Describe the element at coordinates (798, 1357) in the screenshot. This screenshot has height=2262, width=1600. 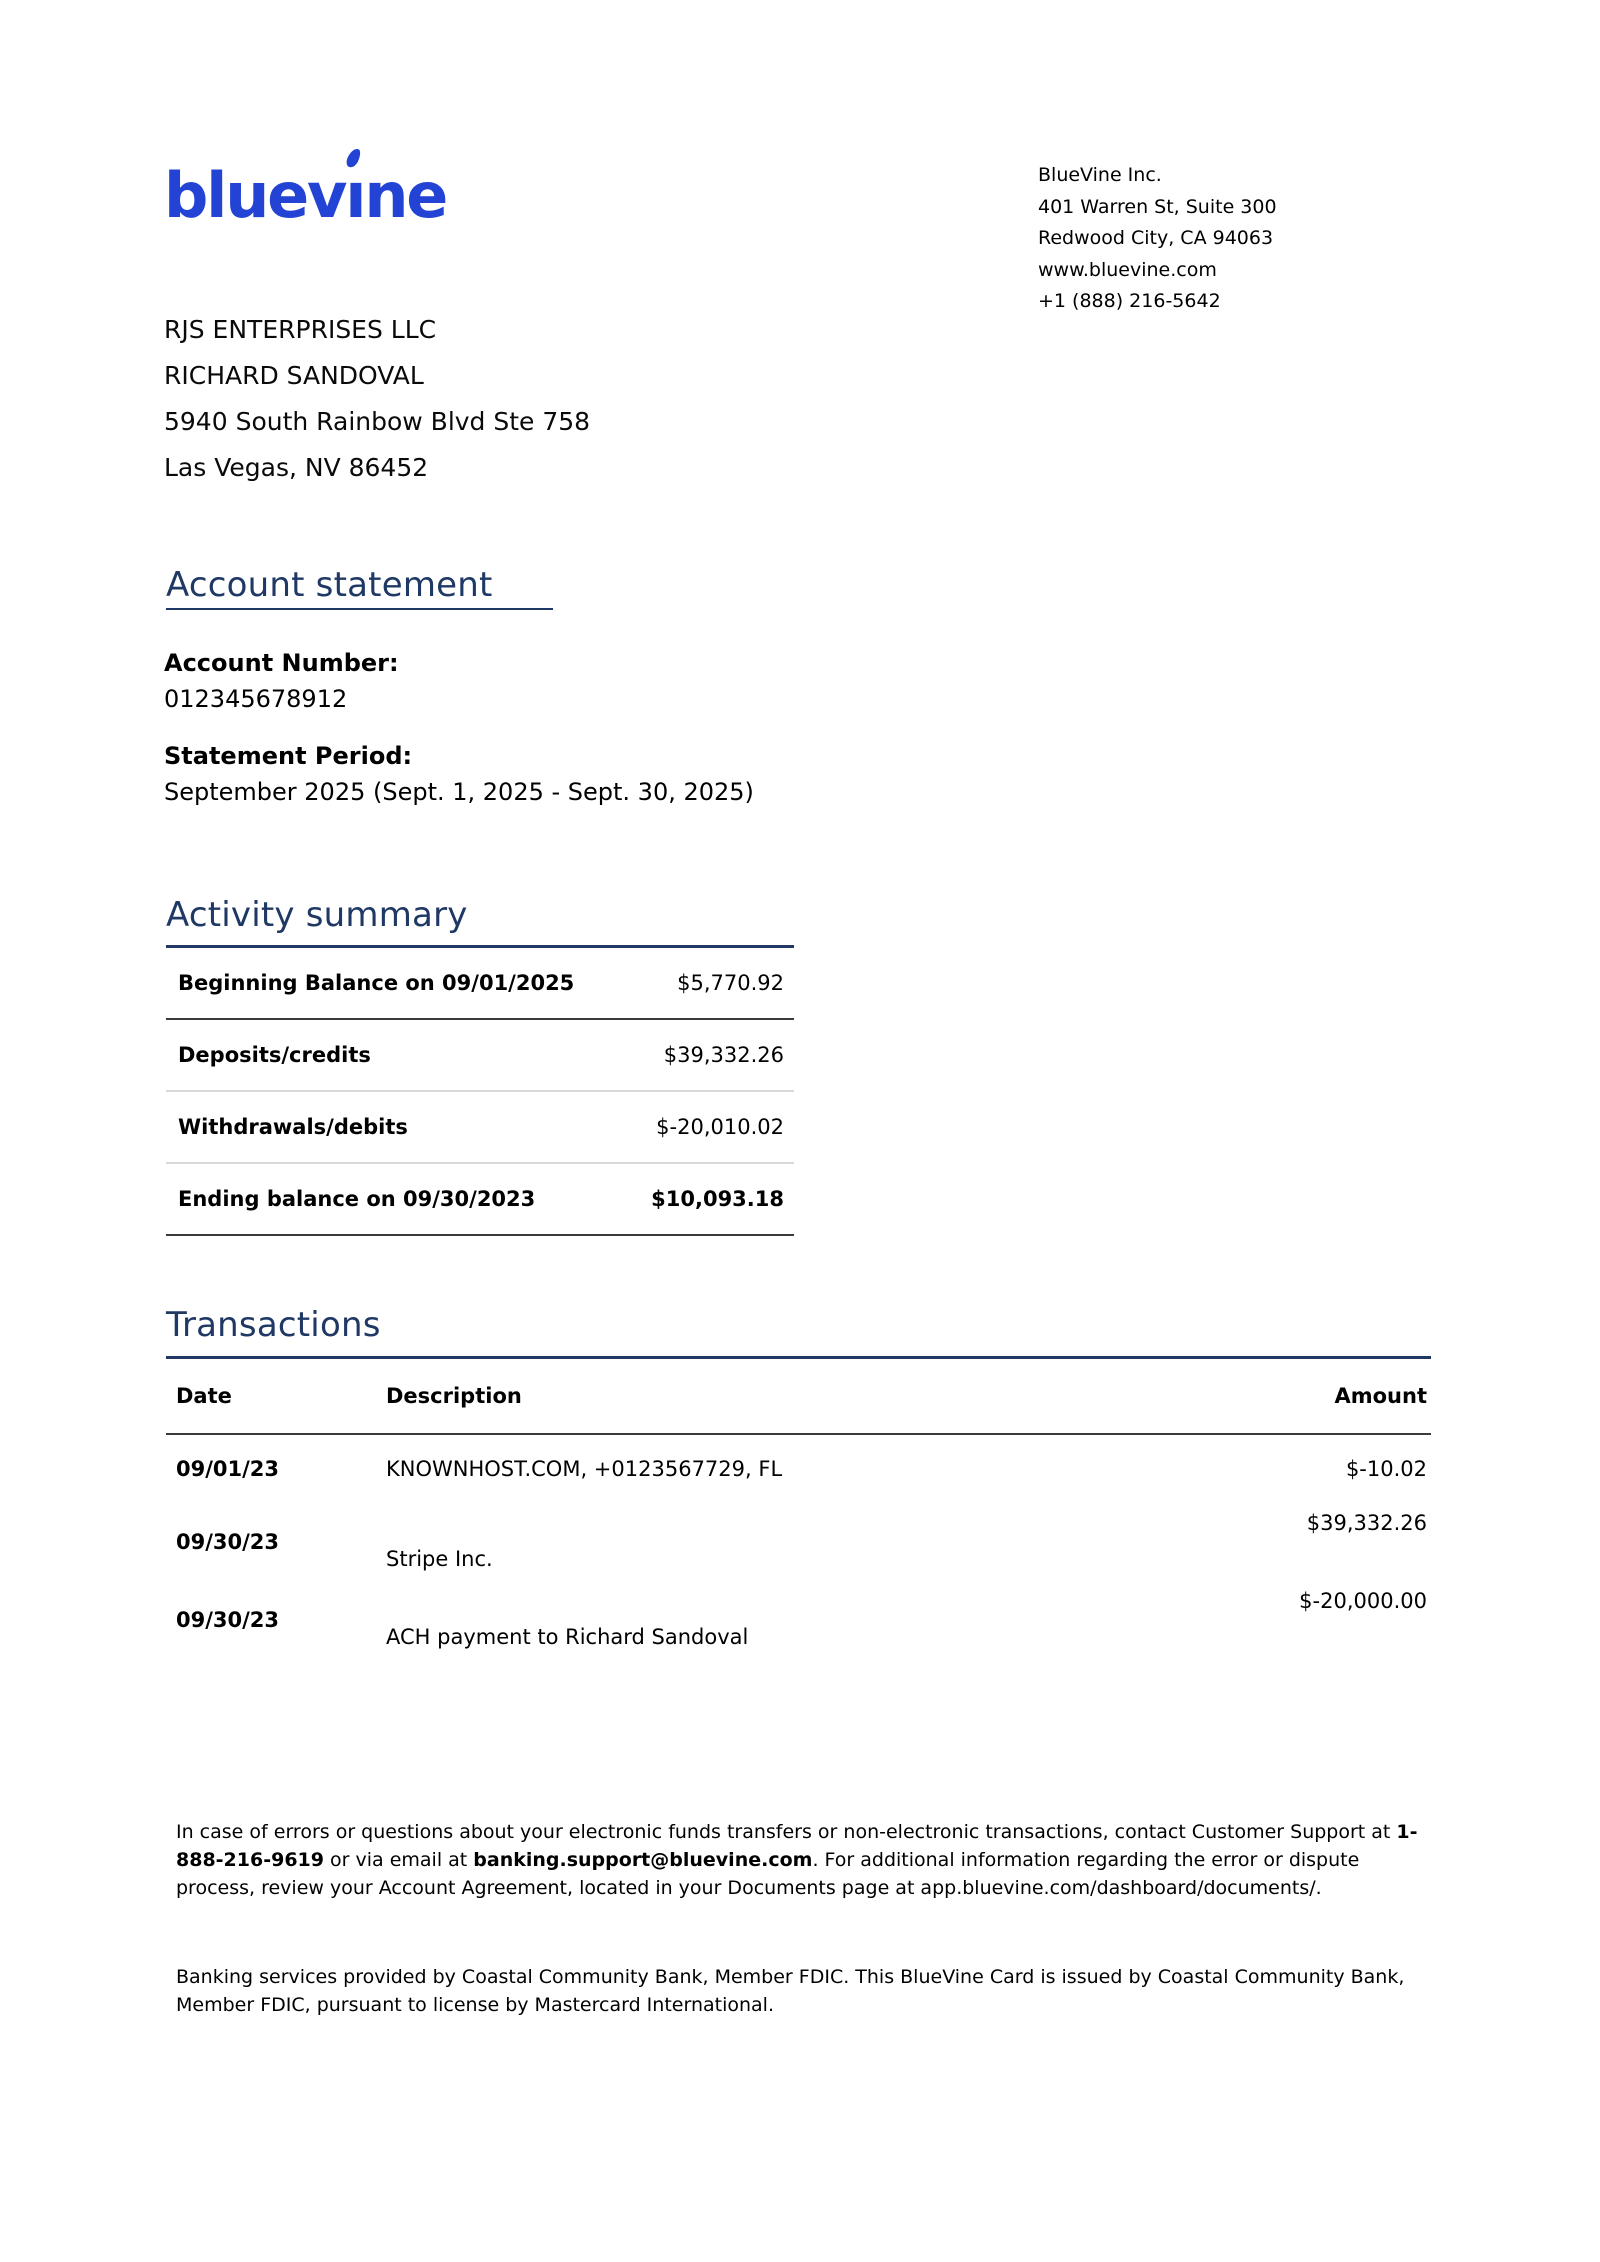
I see `transactions-heading-rule` at that location.